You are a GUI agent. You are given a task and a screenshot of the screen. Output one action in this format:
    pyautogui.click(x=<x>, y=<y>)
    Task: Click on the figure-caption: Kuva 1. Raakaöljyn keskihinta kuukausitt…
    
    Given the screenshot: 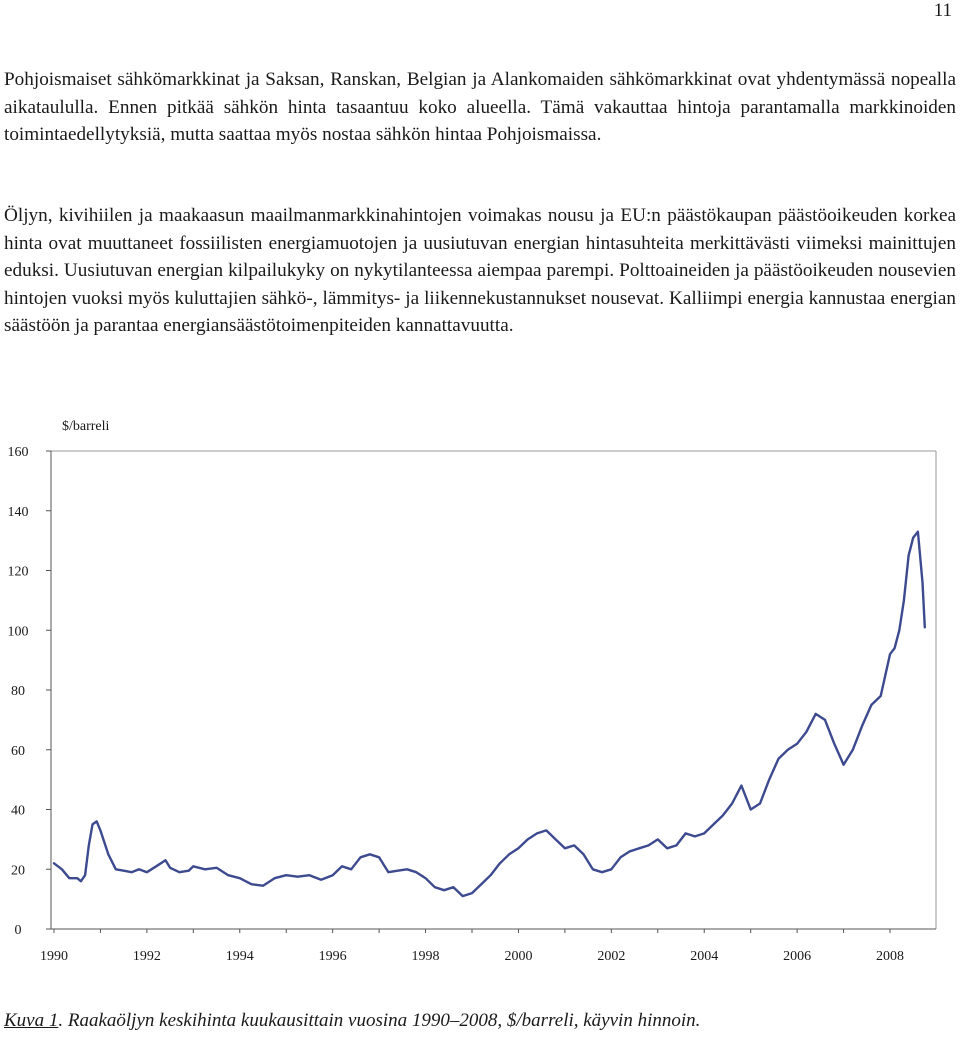 What is the action you would take?
    pyautogui.click(x=352, y=1021)
    